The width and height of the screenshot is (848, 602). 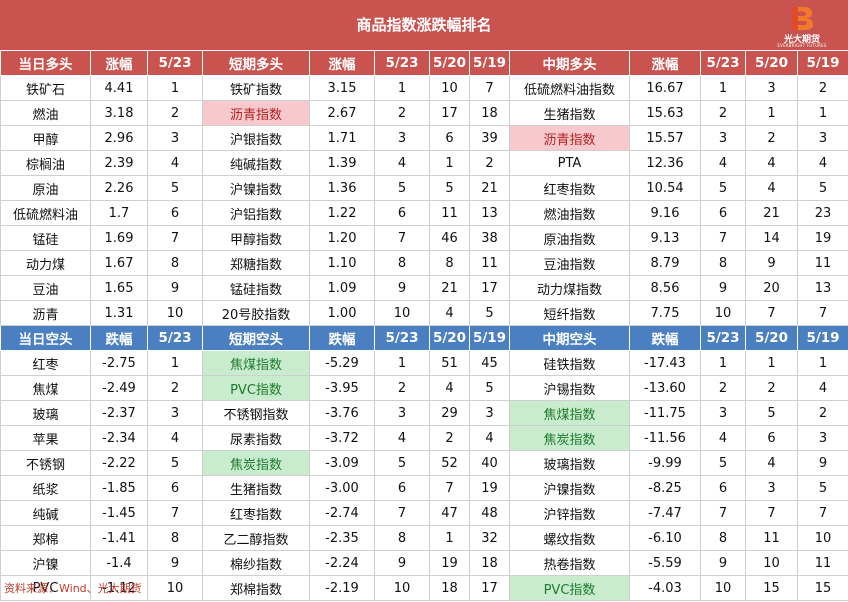 I want to click on table-cell: 40, so click(x=489, y=463).